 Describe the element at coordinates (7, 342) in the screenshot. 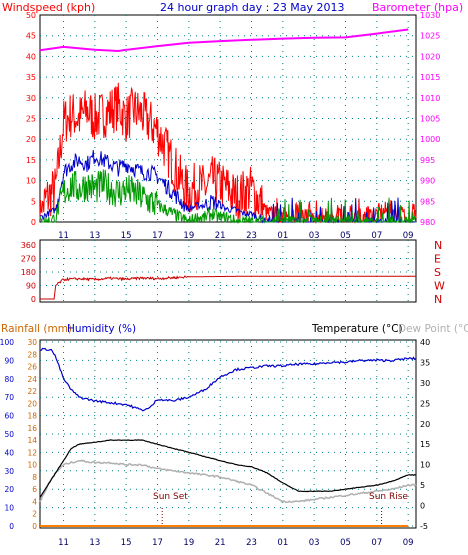

I see `humidity-y-tick: 100` at that location.